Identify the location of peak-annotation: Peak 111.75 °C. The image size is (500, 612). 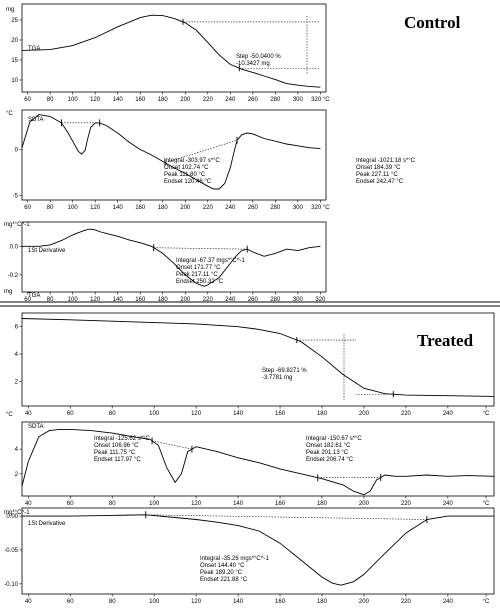
(115, 453).